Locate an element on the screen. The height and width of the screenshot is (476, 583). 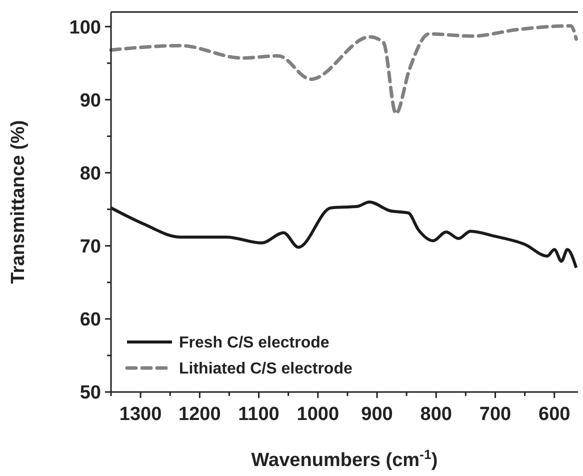
y-tick-label: 90 is located at coordinates (90, 101).